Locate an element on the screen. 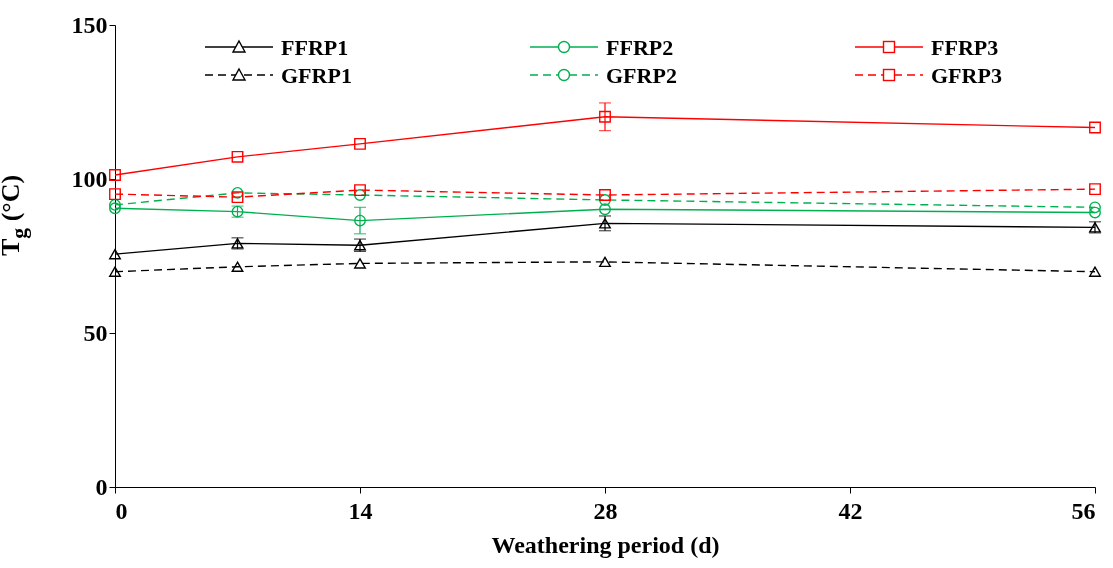  legend-label: FFRP2 is located at coordinates (640, 47).